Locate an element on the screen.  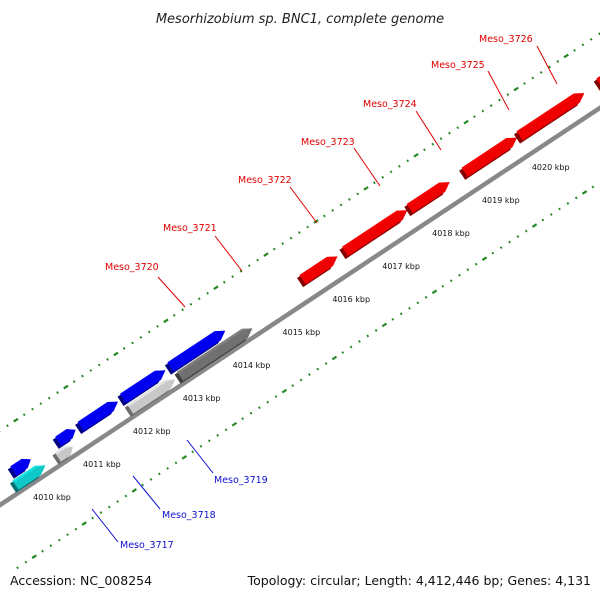
tick-label: 4020 kbp is located at coordinates (551, 167).